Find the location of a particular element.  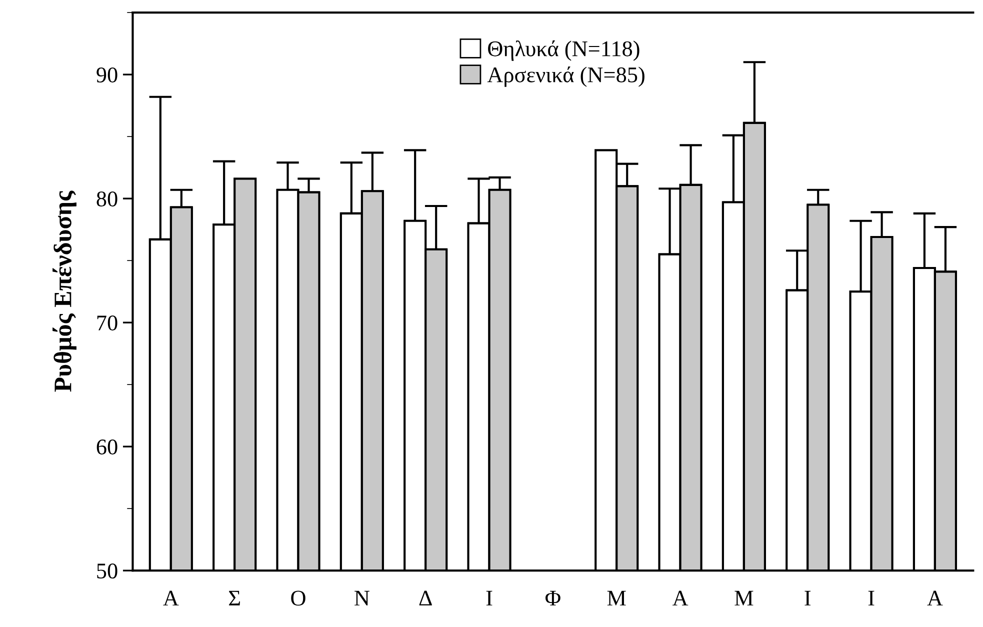

legend-label: Αρσενικά (N=85) is located at coordinates (565, 76).